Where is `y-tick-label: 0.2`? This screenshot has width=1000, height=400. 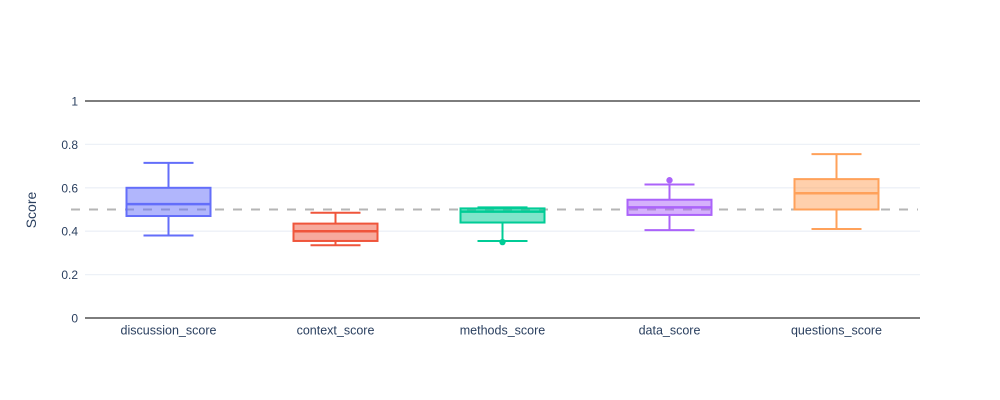
y-tick-label: 0.2 is located at coordinates (69, 275).